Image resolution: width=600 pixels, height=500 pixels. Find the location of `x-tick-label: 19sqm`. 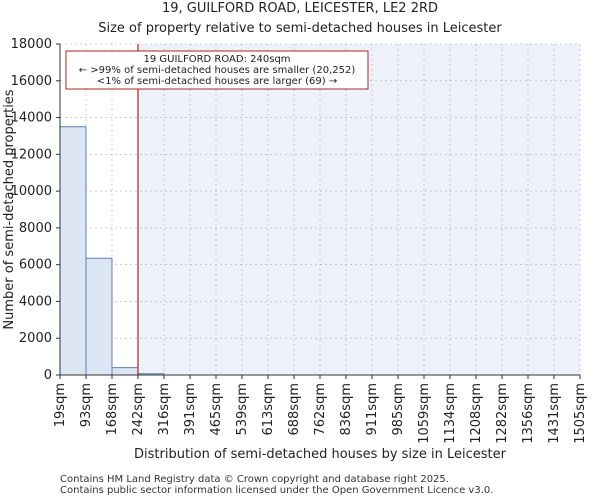

x-tick-label: 19sqm is located at coordinates (60, 405).